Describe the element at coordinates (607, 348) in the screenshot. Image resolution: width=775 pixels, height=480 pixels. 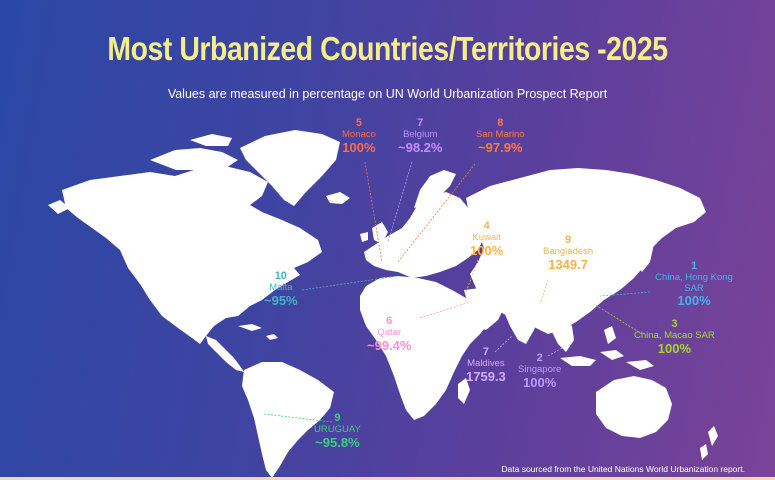
I see `landmass-indonesia` at that location.